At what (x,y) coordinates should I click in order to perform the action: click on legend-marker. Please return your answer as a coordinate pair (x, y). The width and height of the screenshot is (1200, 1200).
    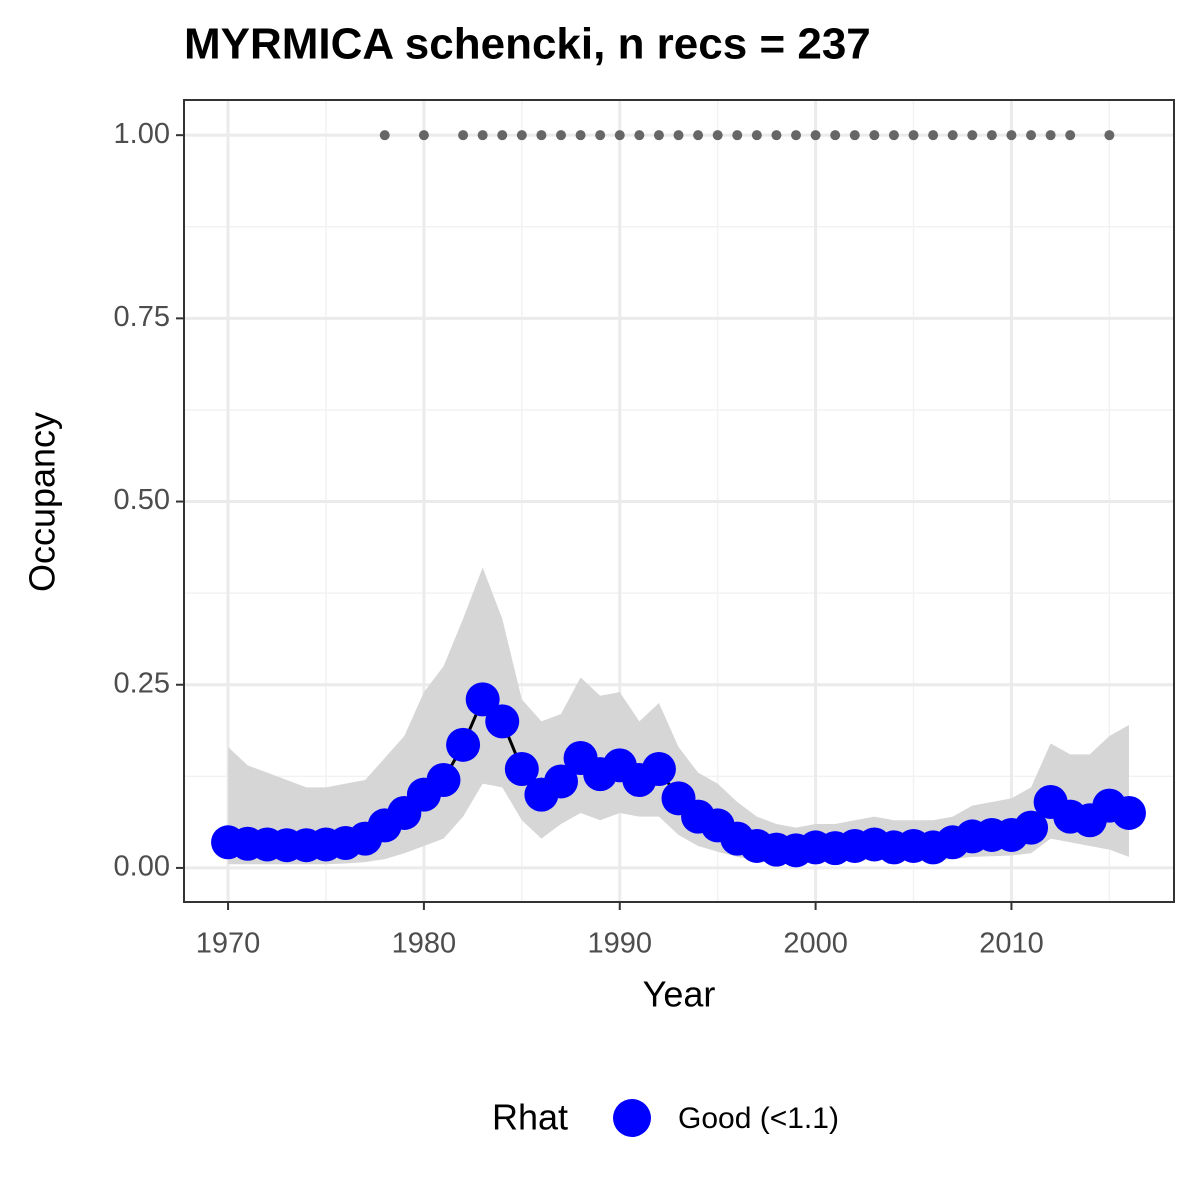
    Looking at the image, I should click on (632, 1118).